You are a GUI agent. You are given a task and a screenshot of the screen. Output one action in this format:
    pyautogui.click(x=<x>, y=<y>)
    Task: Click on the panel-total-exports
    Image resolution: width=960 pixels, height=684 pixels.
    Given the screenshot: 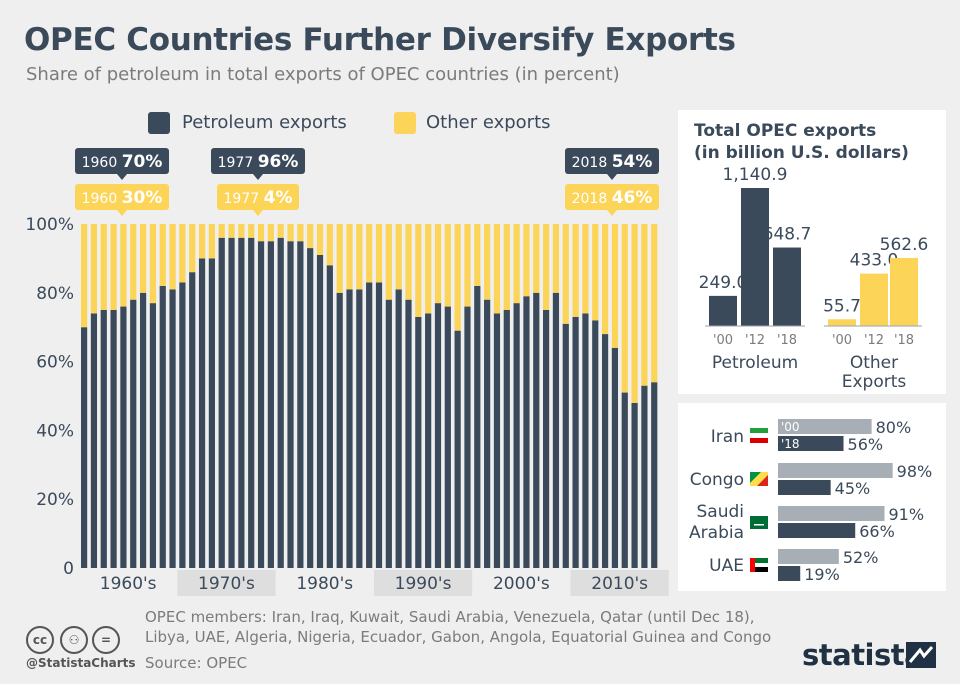 What is the action you would take?
    pyautogui.click(x=812, y=252)
    